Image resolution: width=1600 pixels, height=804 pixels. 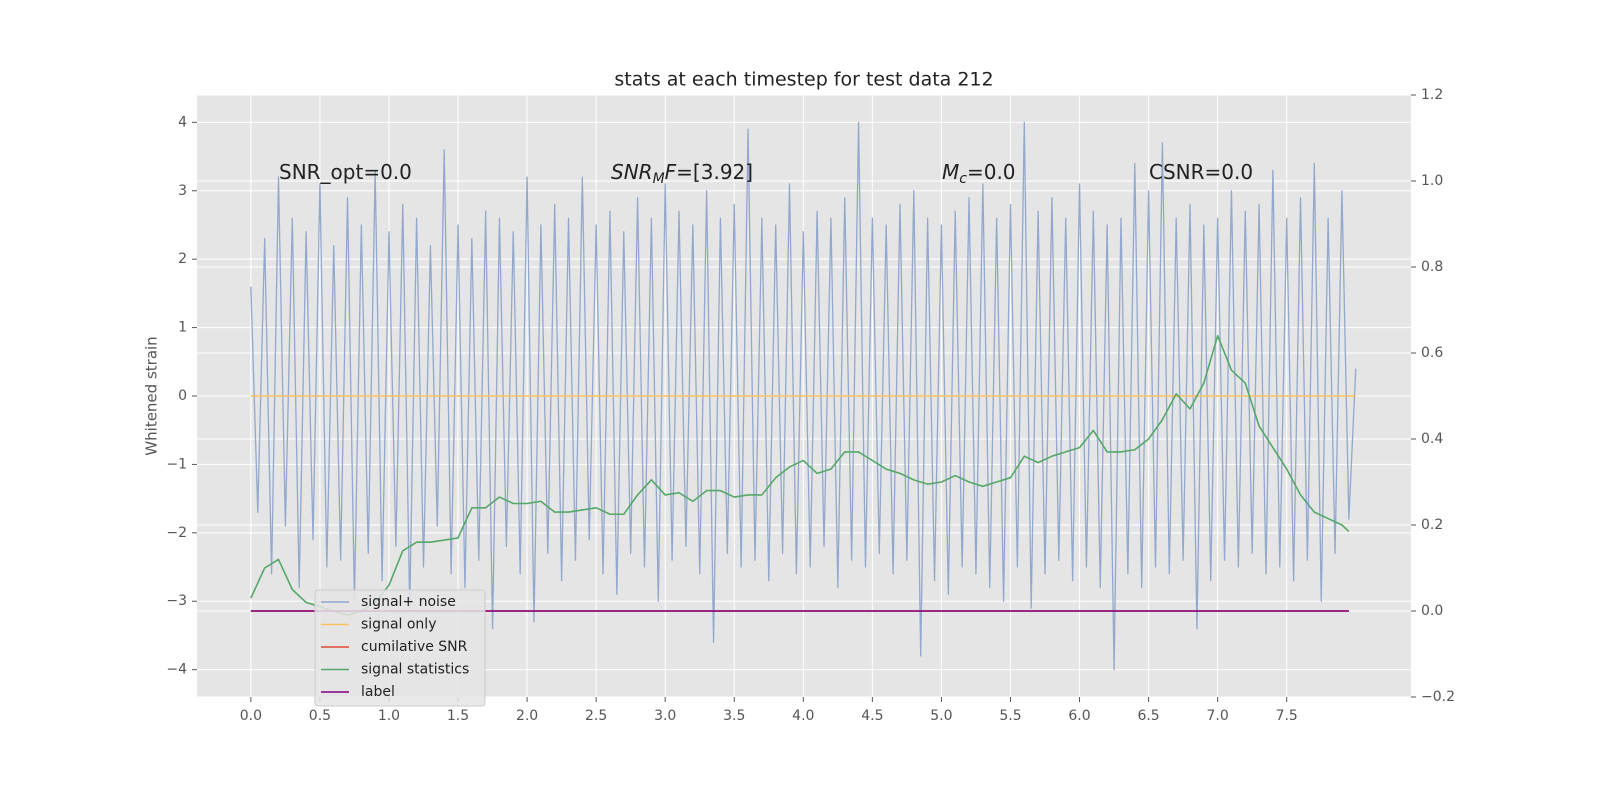 I want to click on x-tick-label: 6.5, so click(x=1148, y=716).